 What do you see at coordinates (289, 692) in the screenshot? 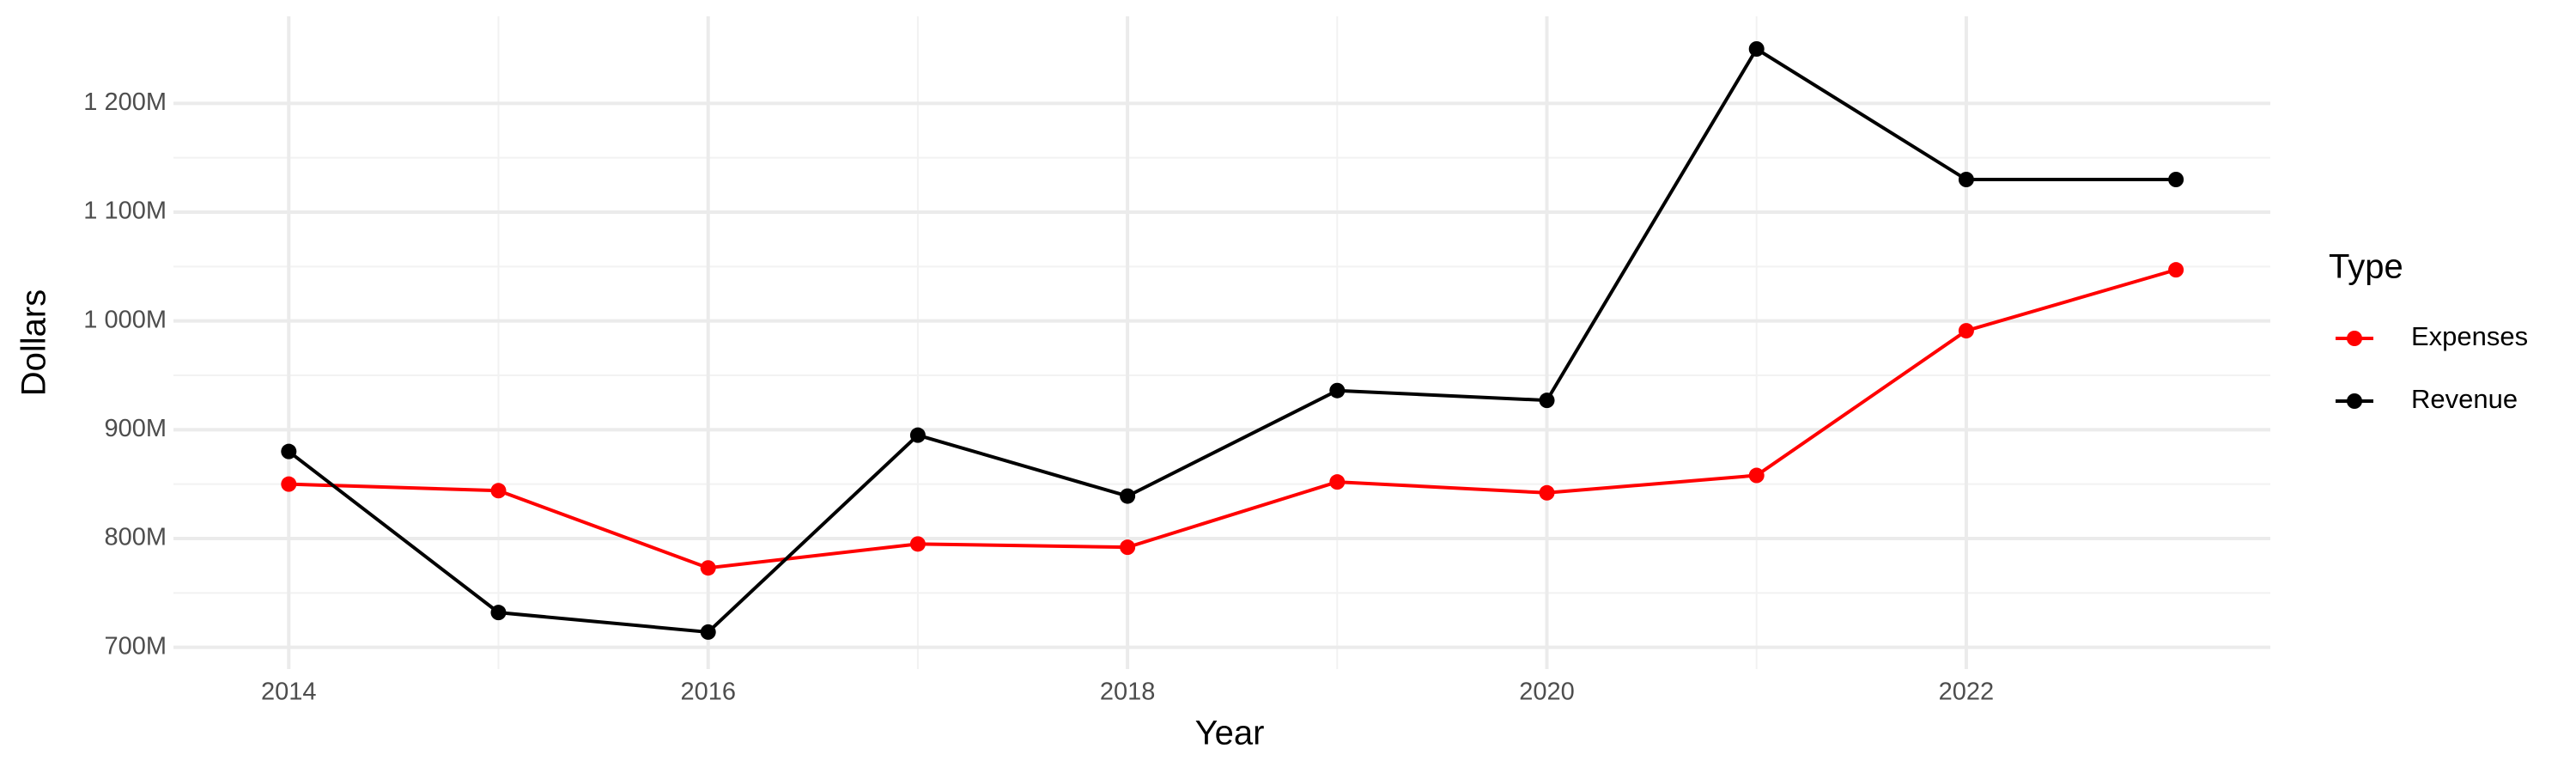
I see `x-tick-label: 2014` at bounding box center [289, 692].